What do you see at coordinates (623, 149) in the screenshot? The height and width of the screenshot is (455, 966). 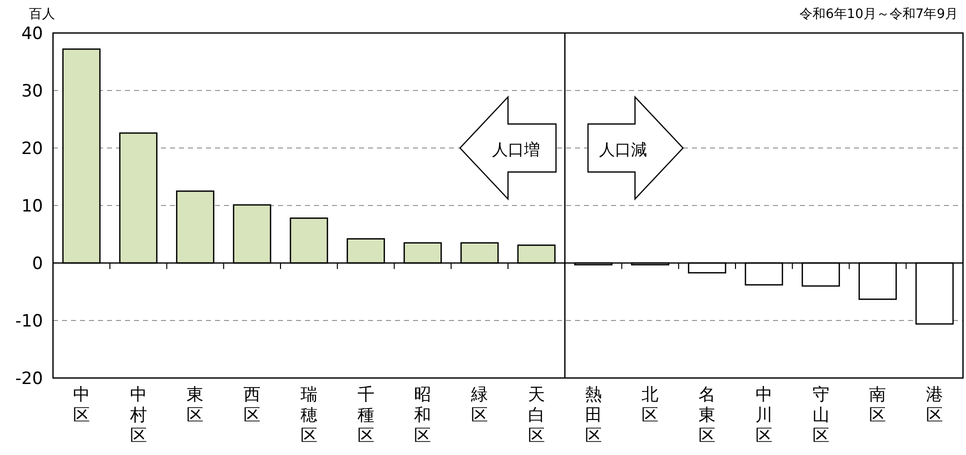 I see `annotation: 人口減` at bounding box center [623, 149].